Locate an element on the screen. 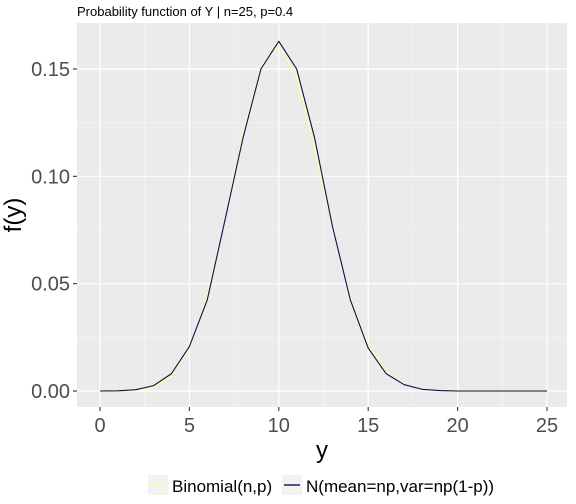 The width and height of the screenshot is (576, 504). x-tick-label: 0 is located at coordinates (99, 426).